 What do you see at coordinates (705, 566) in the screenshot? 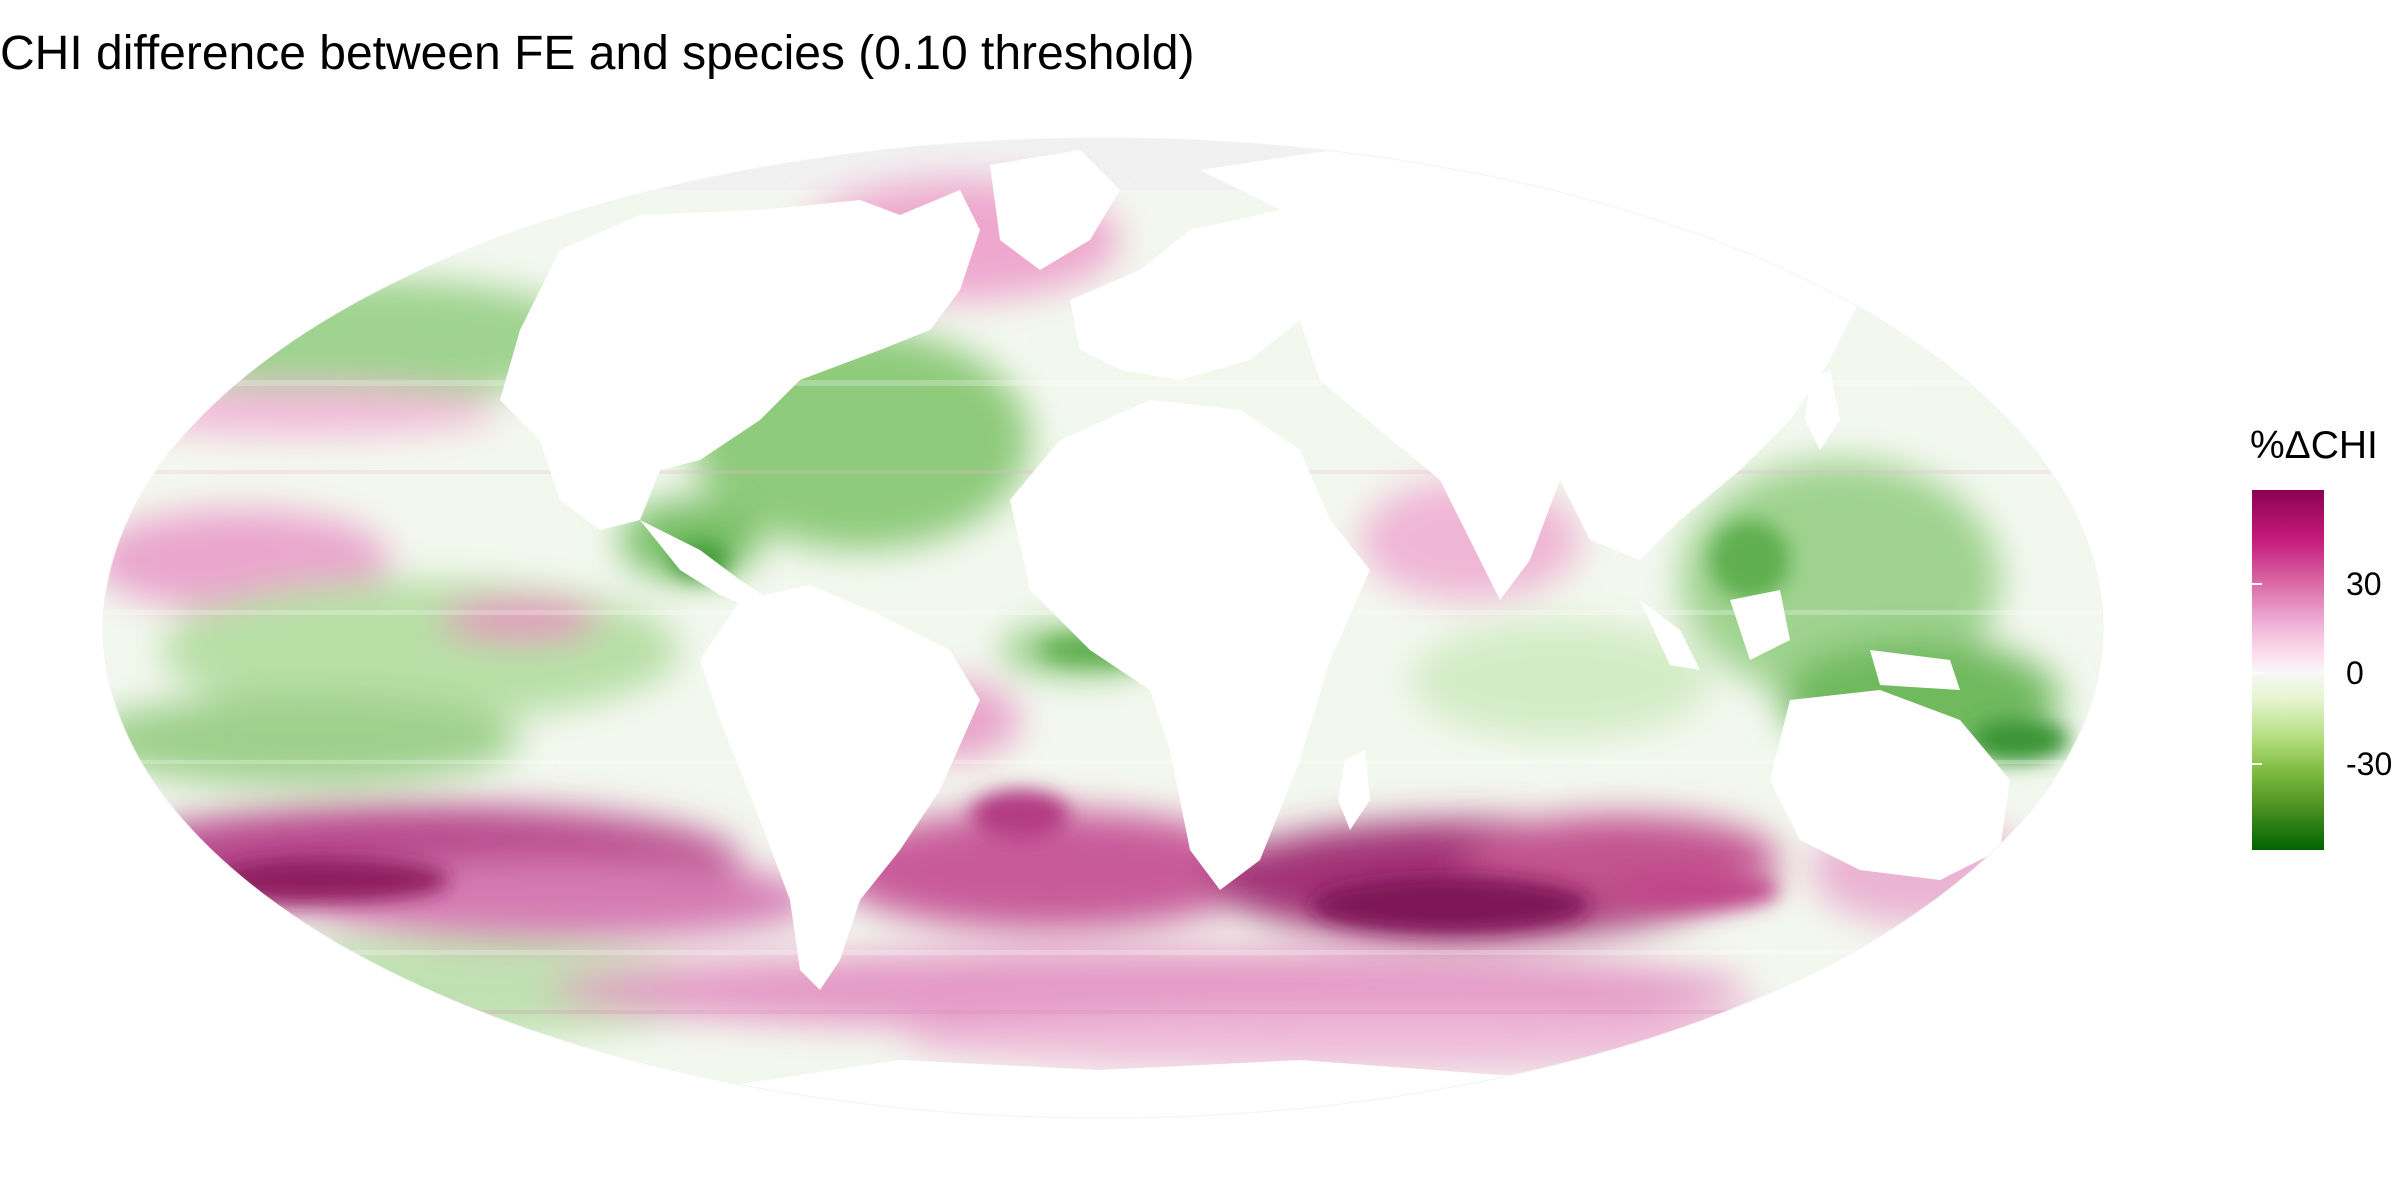
I see `land-central-america` at bounding box center [705, 566].